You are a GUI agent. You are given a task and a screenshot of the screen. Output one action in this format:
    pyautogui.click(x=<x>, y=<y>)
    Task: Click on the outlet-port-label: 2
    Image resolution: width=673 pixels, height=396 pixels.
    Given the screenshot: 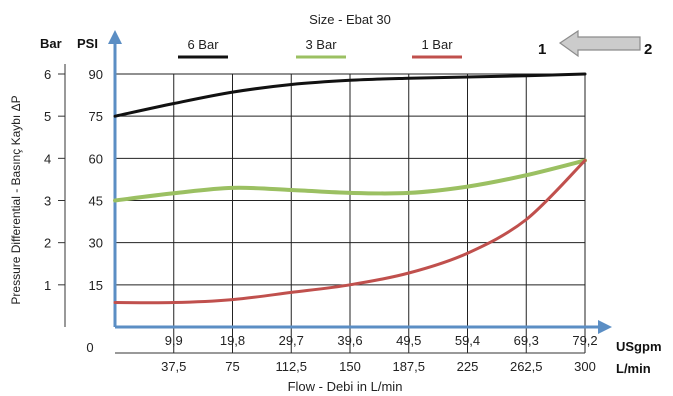 What is the action you would take?
    pyautogui.click(x=648, y=49)
    